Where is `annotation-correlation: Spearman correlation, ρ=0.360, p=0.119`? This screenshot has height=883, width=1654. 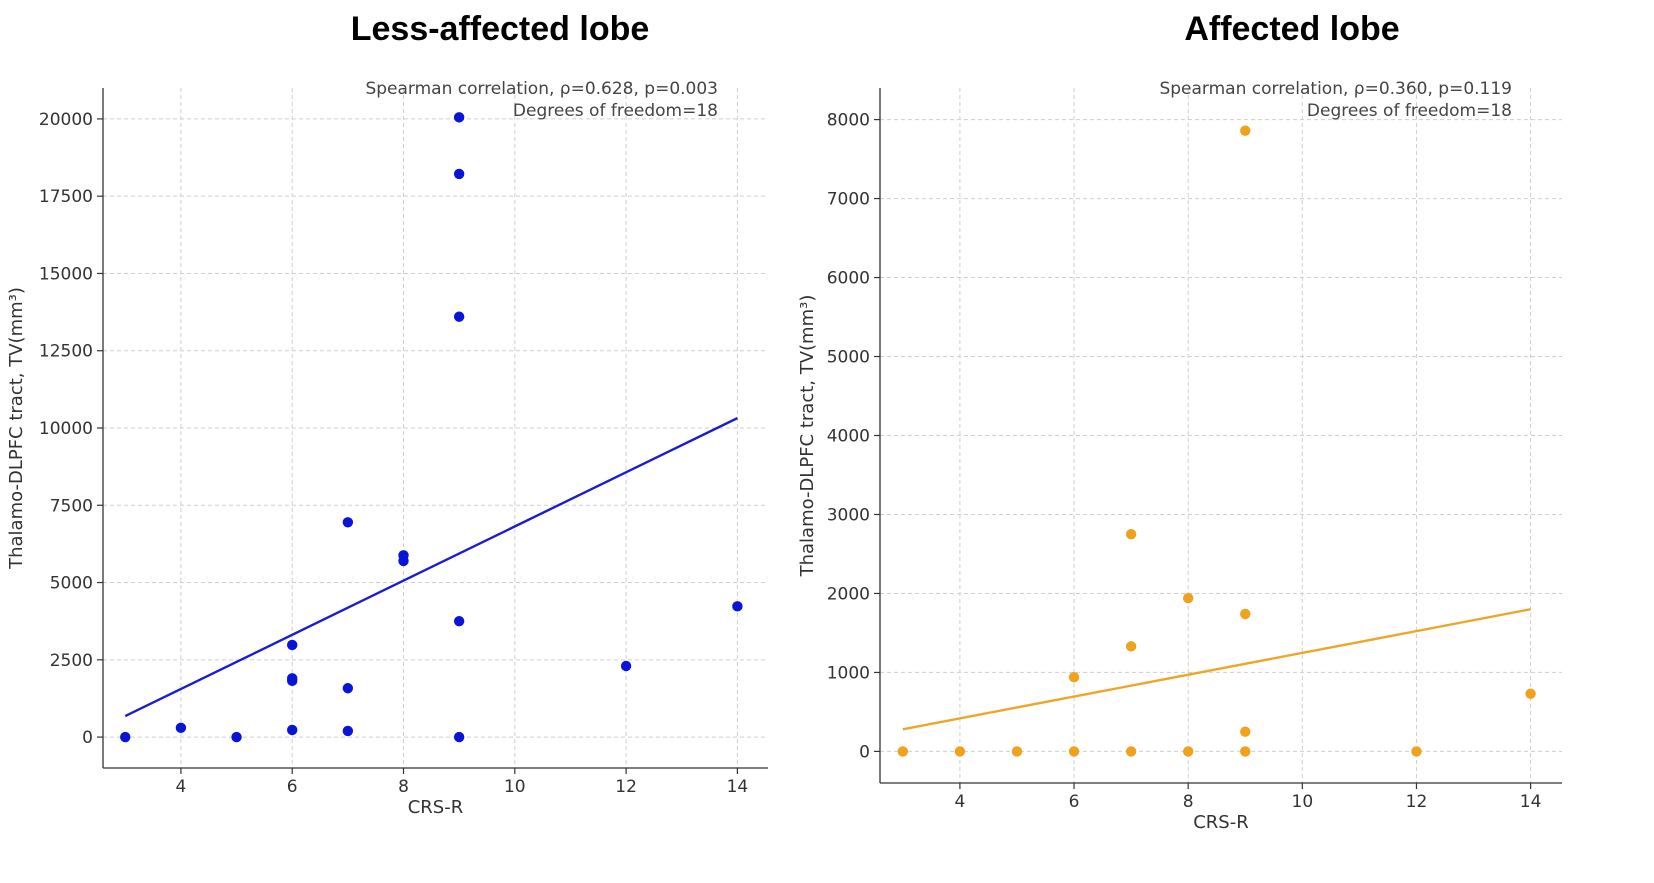
annotation-correlation: Spearman correlation, ρ=0.360, p=0.119 is located at coordinates (1335, 89).